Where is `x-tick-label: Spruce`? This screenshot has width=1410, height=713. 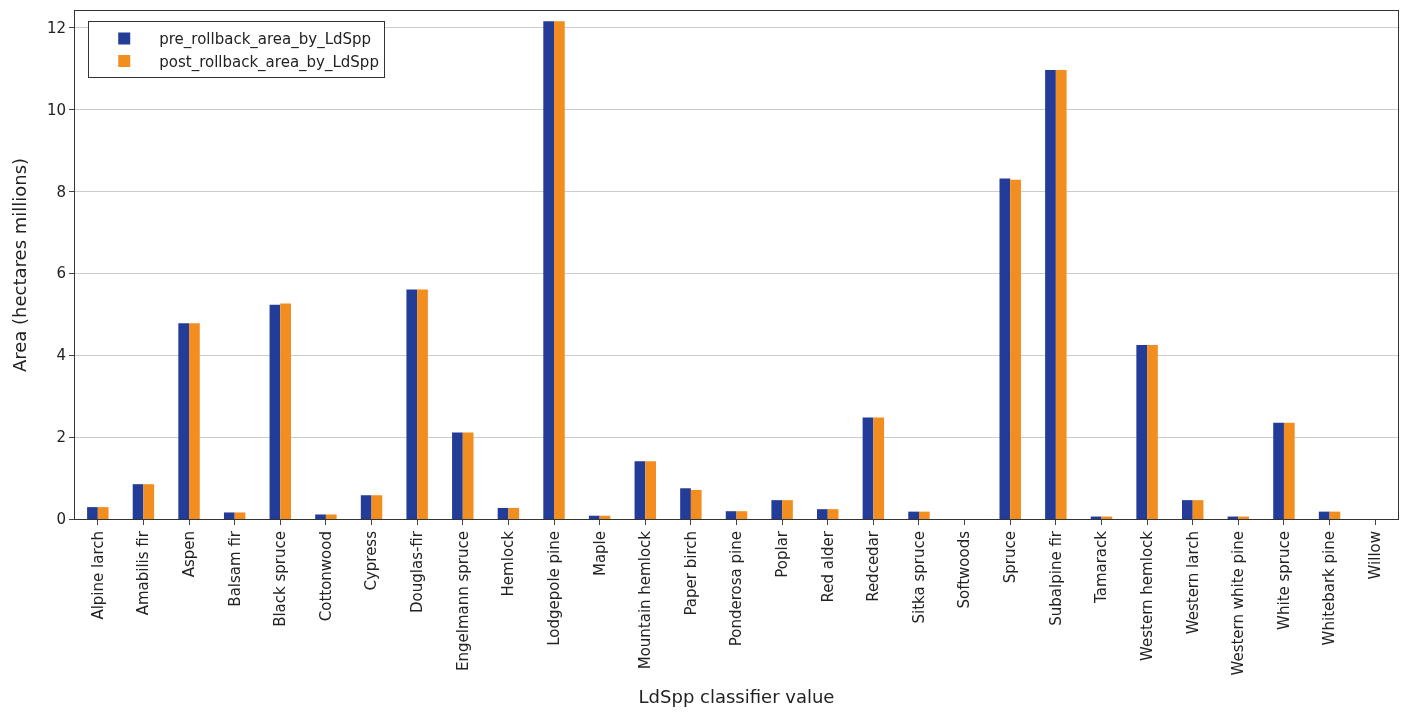 x-tick-label: Spruce is located at coordinates (1010, 557).